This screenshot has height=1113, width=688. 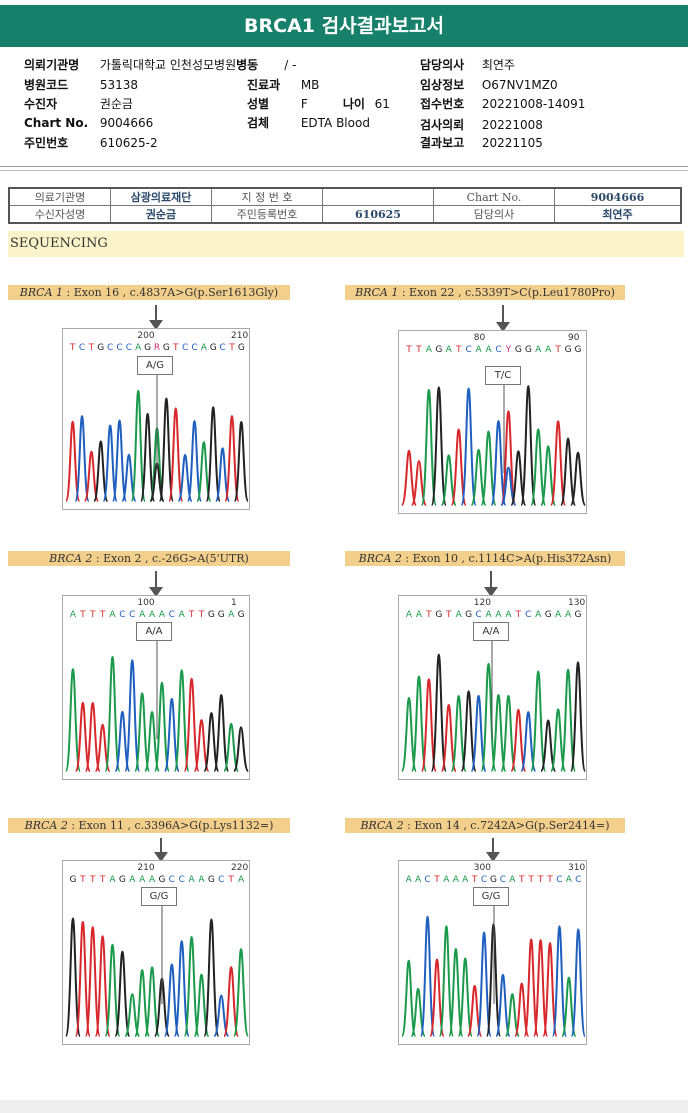 What do you see at coordinates (239, 336) in the screenshot?
I see `position-number: 210` at bounding box center [239, 336].